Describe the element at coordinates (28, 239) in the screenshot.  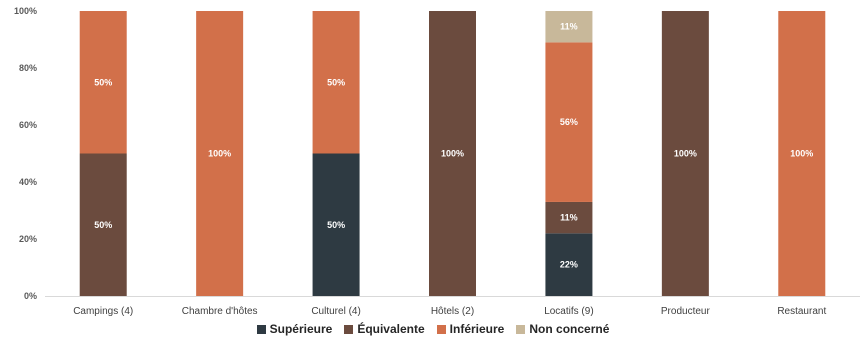
I see `y-tick-label: 20%` at that location.